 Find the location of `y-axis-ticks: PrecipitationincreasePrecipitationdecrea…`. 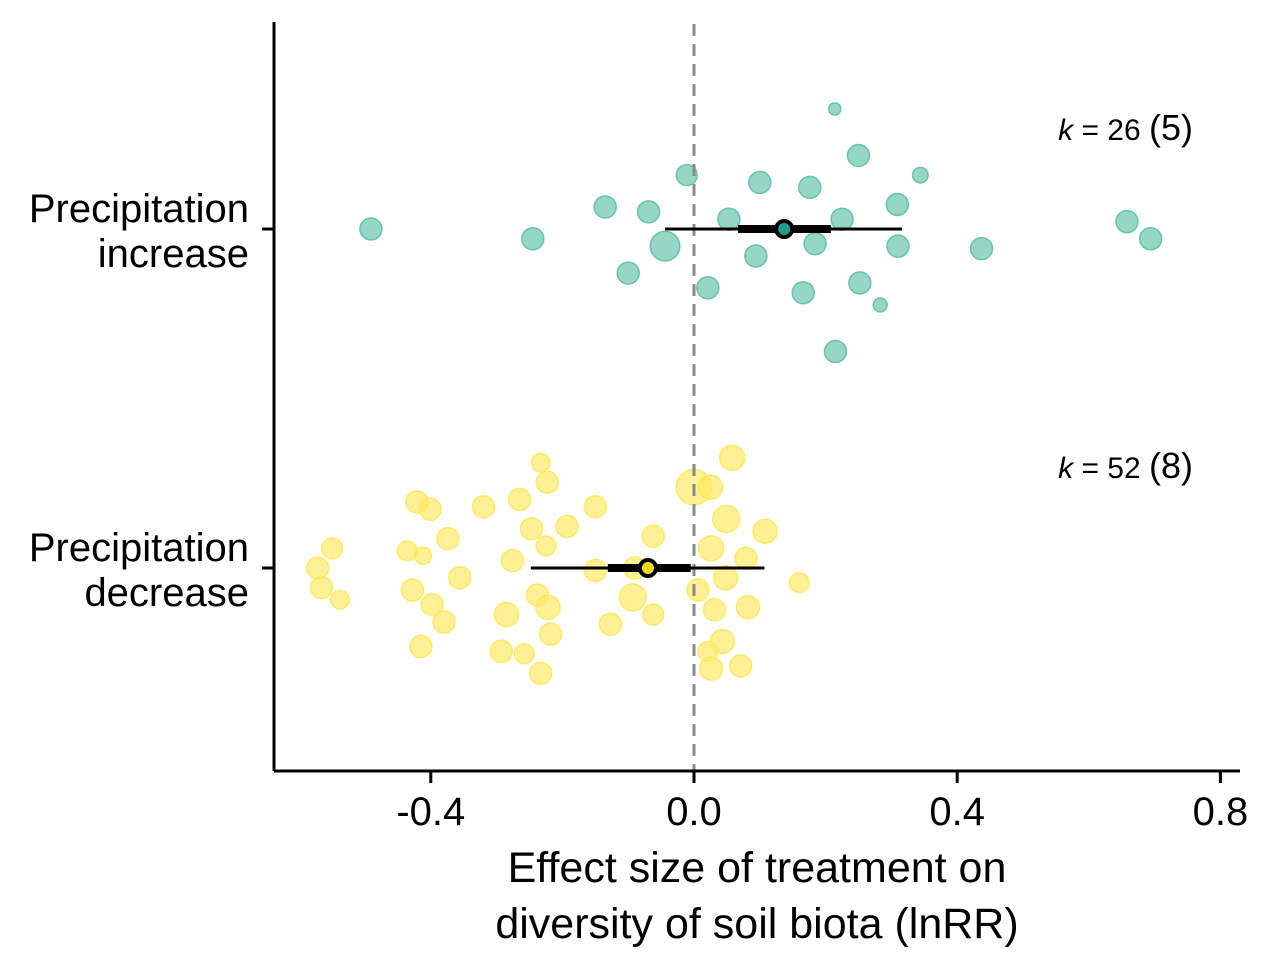

y-axis-ticks: PrecipitationincreasePrecipitationdecrea… is located at coordinates (151, 401).